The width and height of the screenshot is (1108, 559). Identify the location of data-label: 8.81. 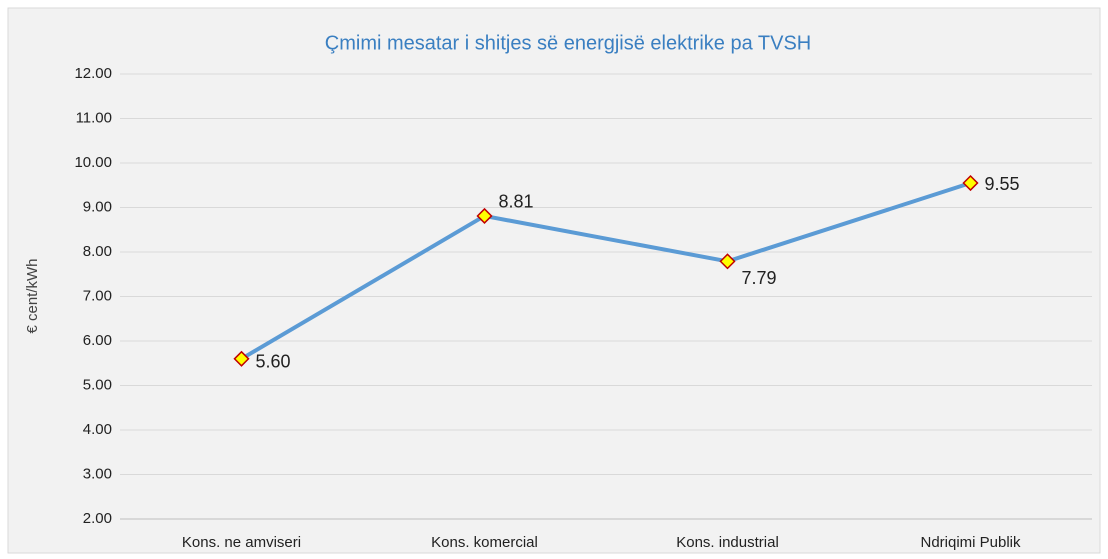
(516, 202).